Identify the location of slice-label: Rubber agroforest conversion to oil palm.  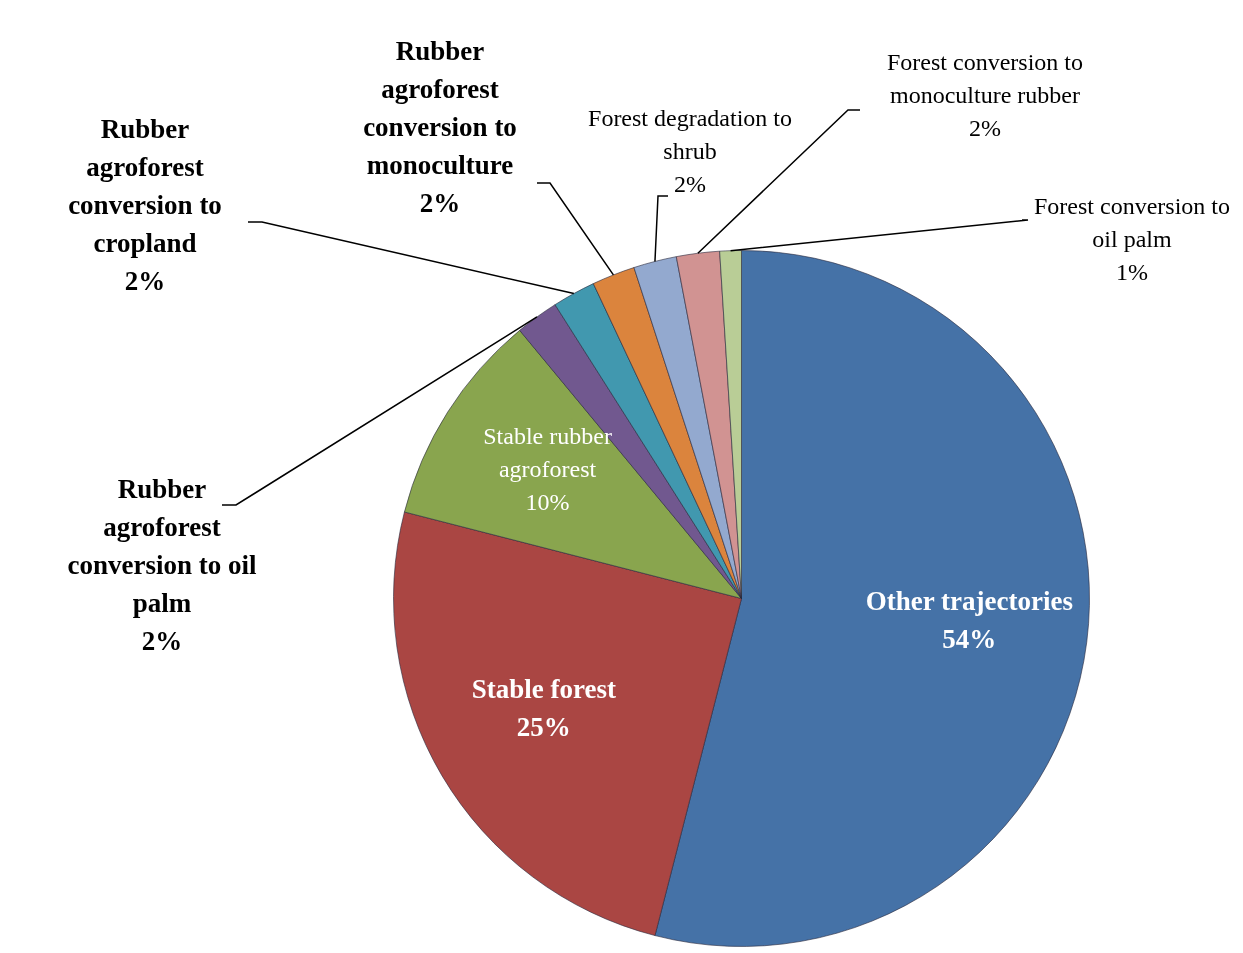
(162, 546).